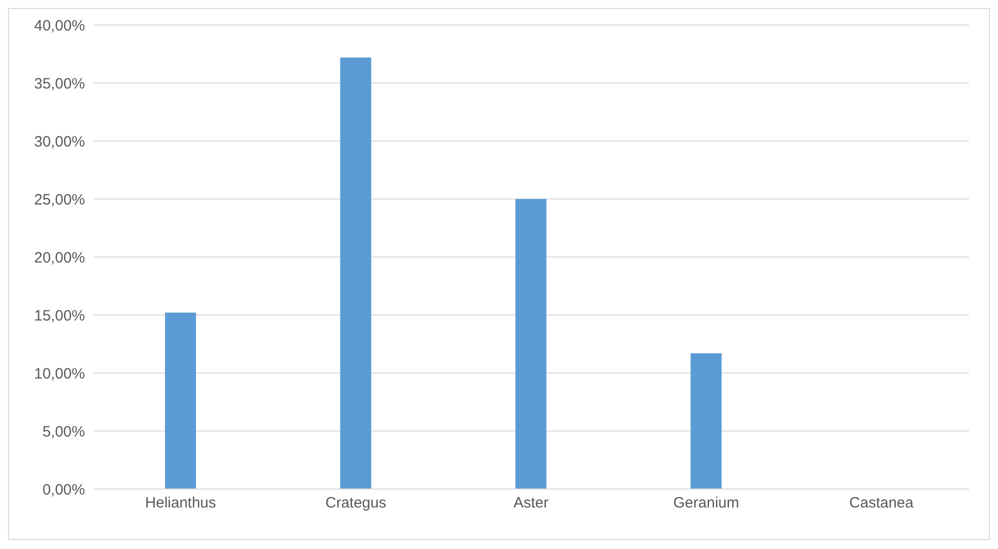  I want to click on y-tick-label: 0,00%, so click(63, 489).